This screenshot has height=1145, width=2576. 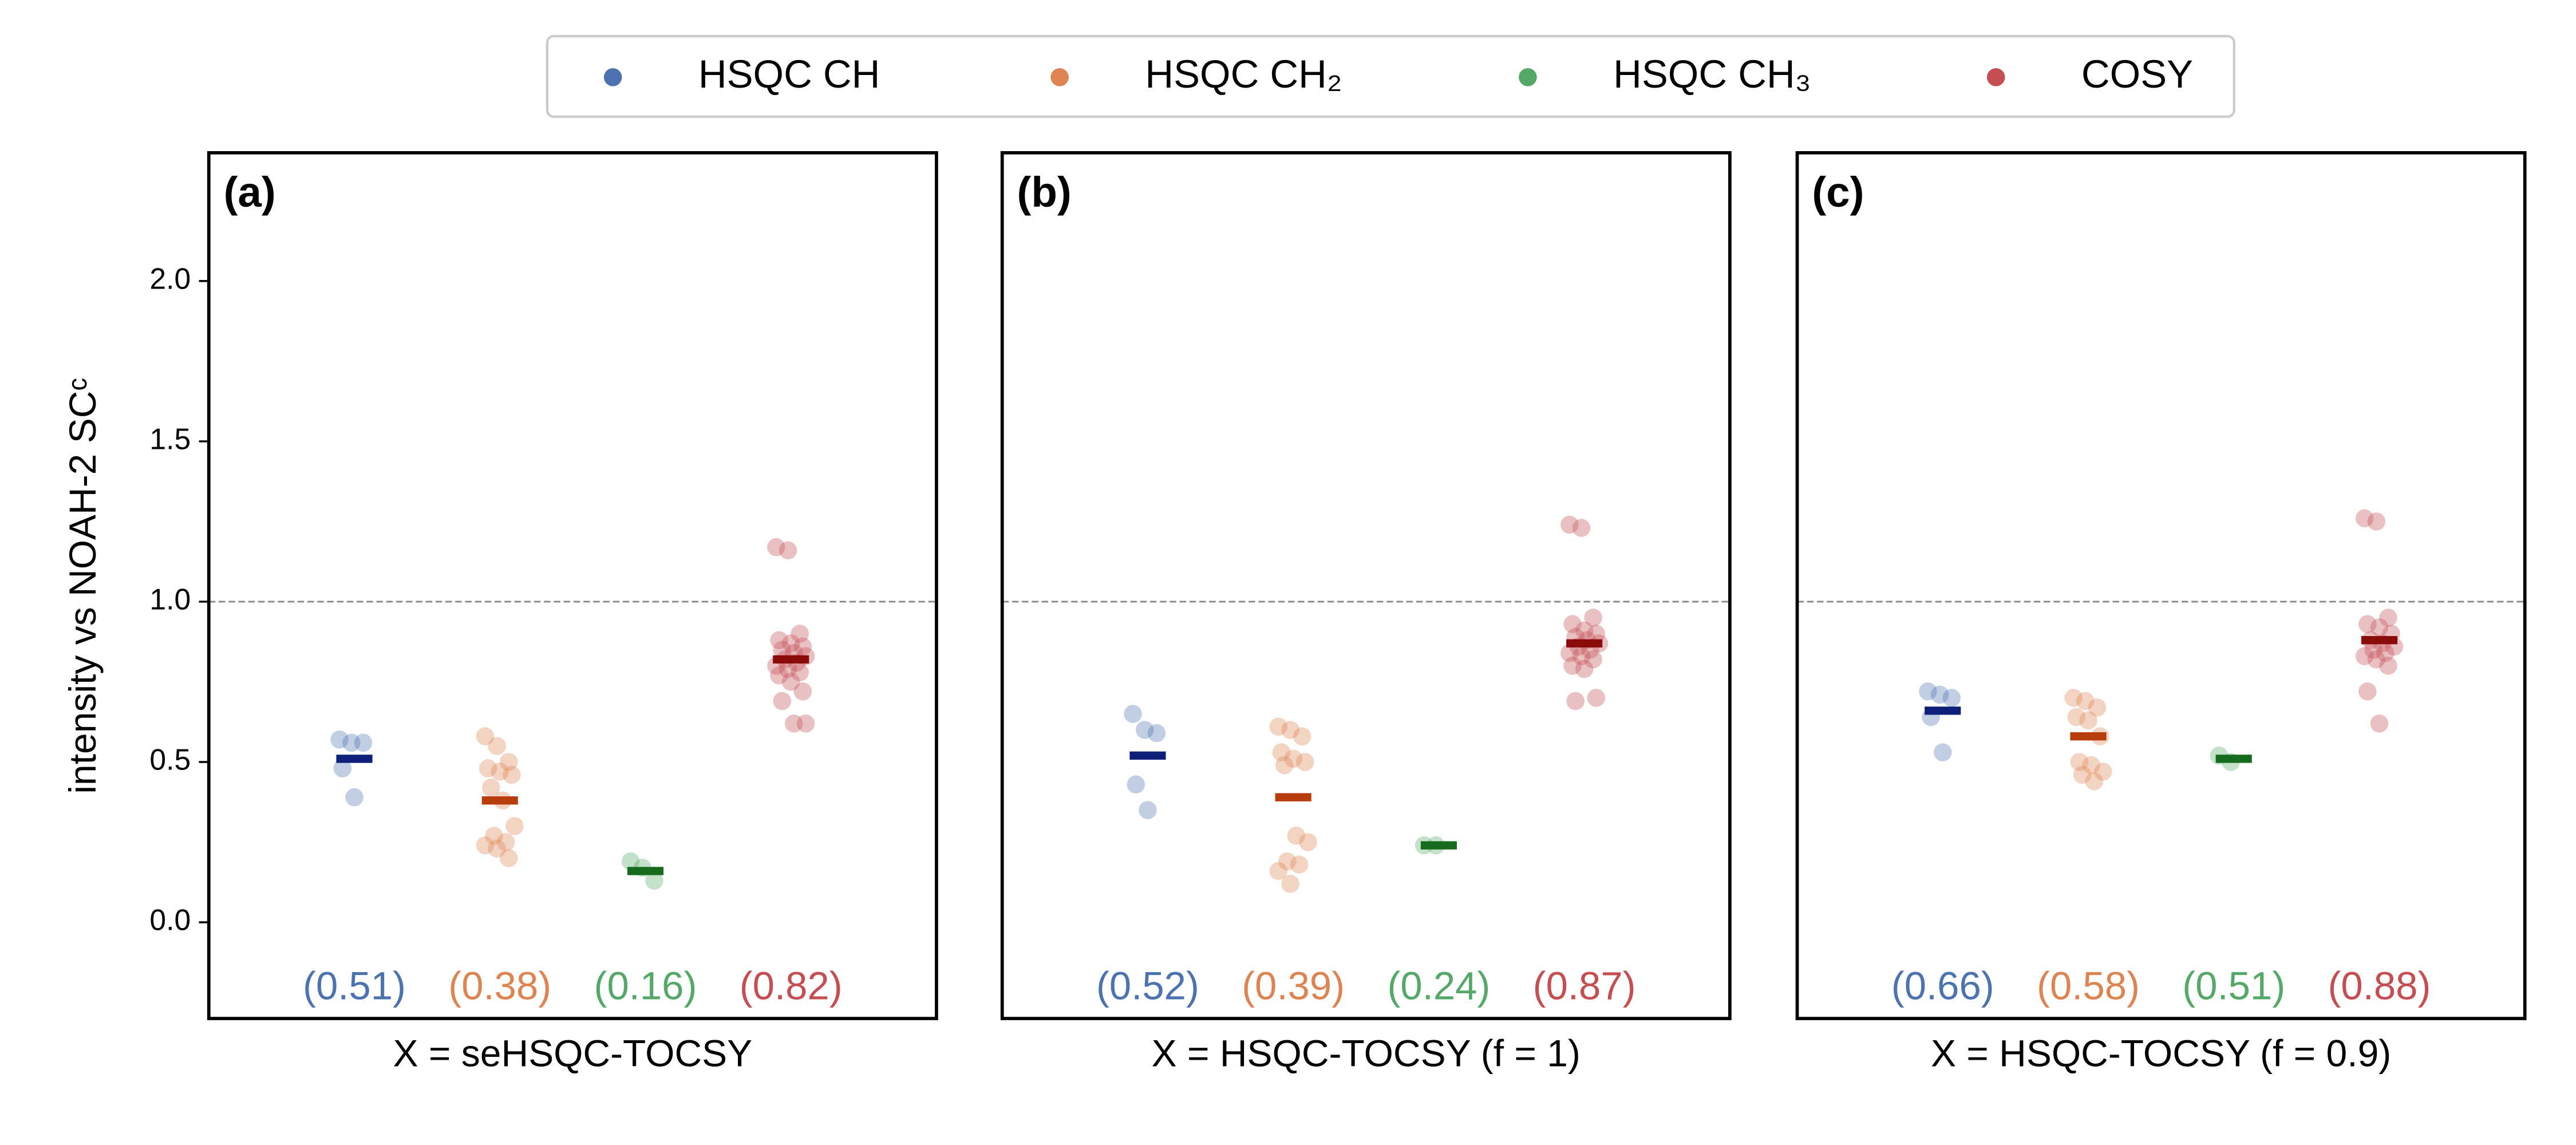 I want to click on panel-title: (b), so click(x=1044, y=192).